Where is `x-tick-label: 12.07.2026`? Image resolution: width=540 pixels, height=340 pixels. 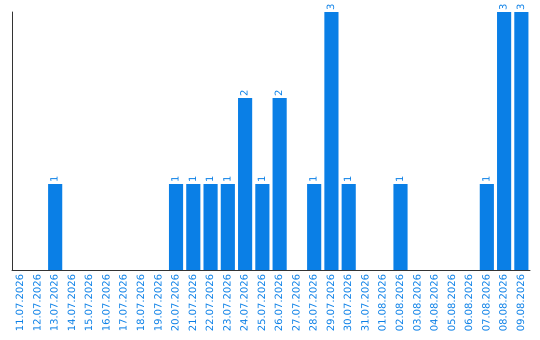
x-tick-label: 12.07.2026 is located at coordinates (38, 303).